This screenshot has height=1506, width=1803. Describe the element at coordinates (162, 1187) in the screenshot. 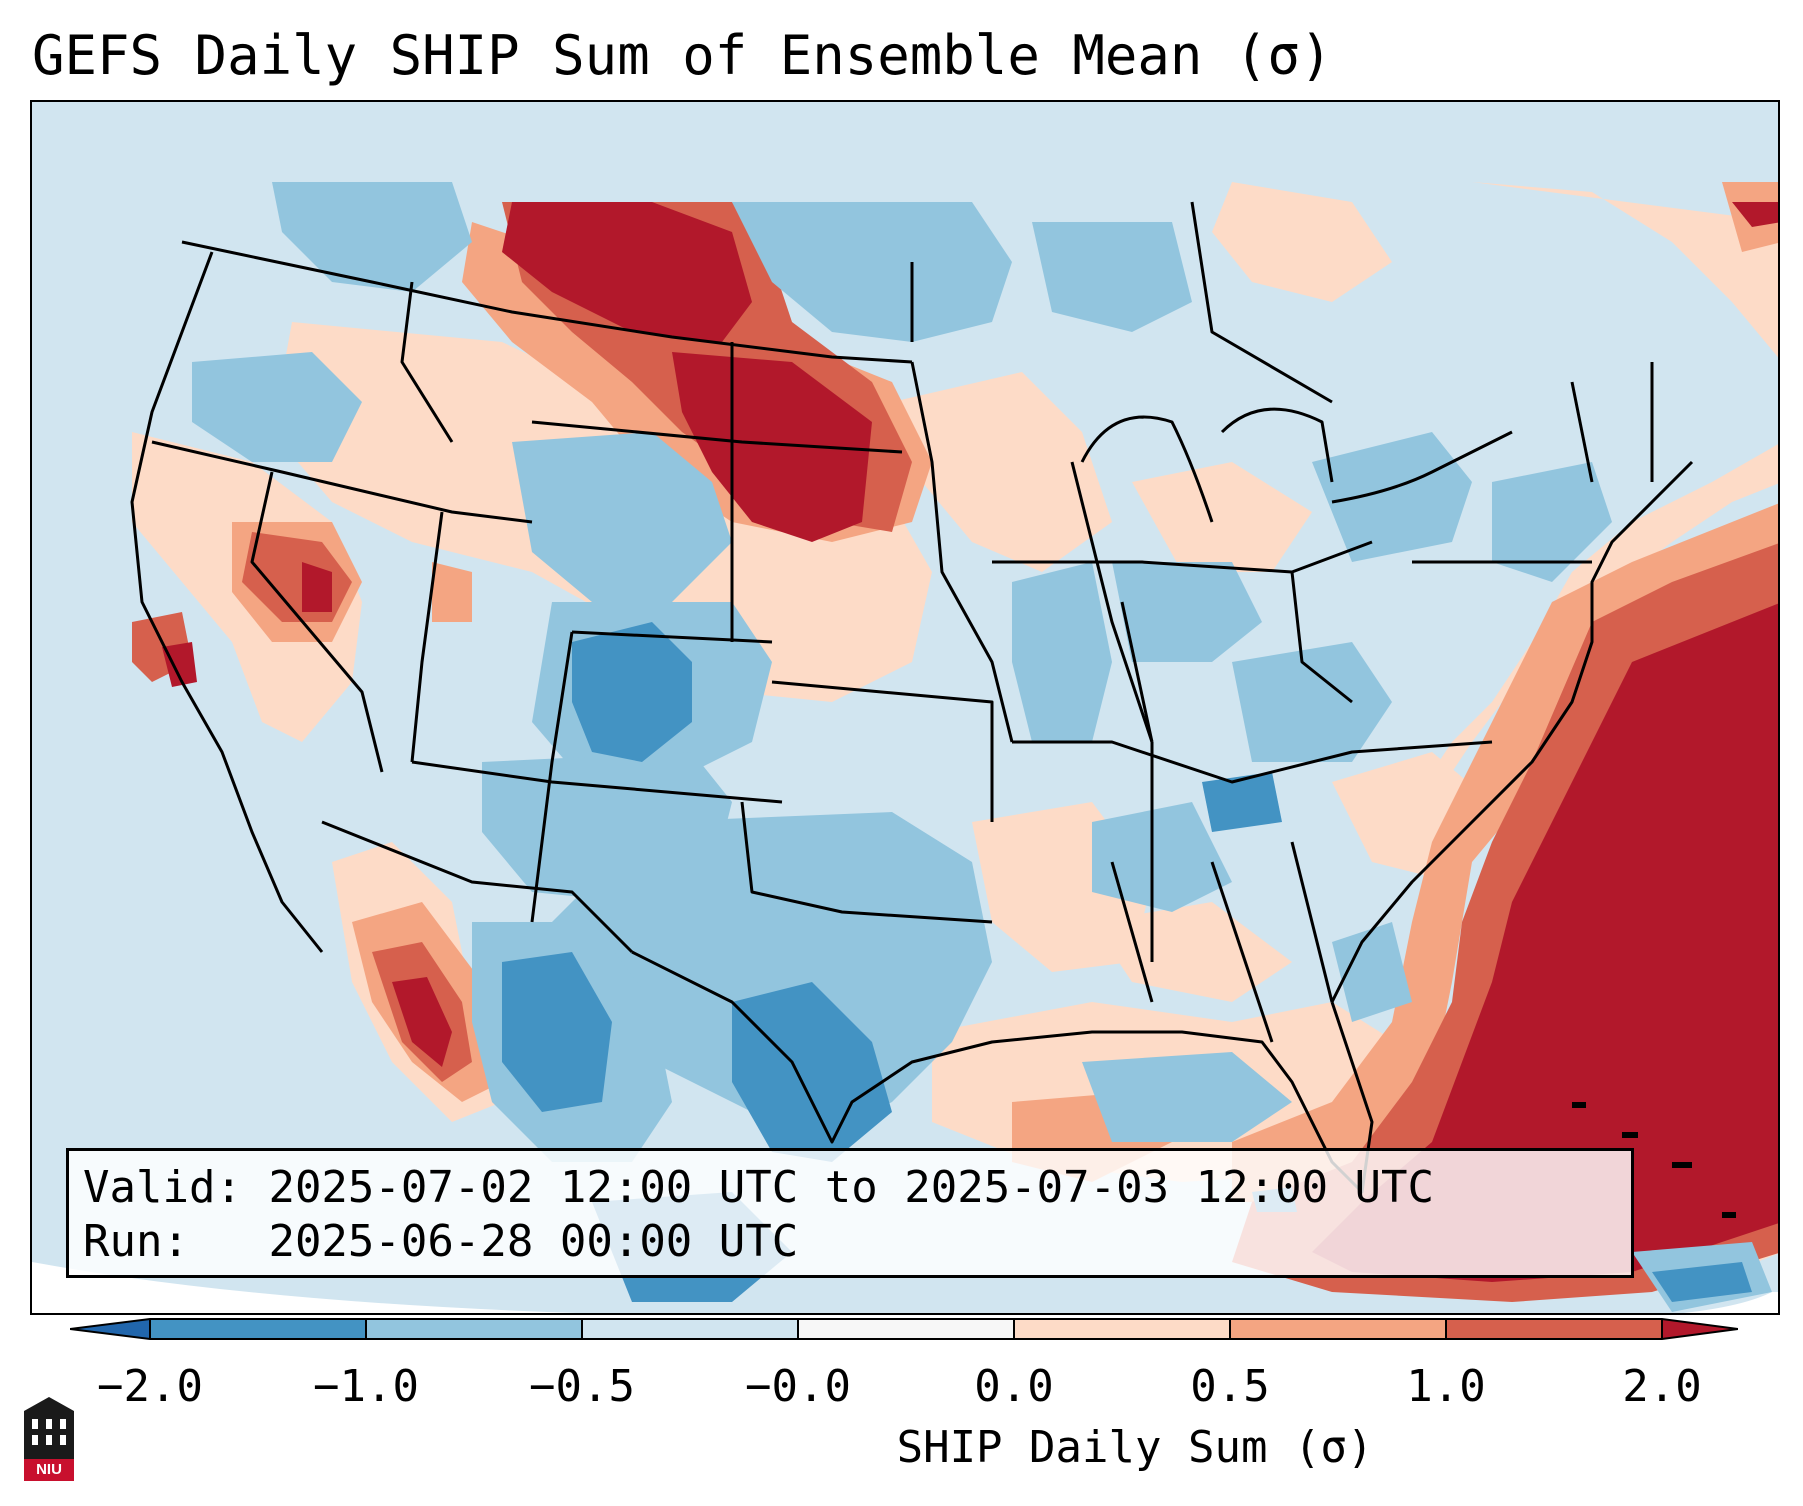

I see `valid-label: Valid:` at that location.